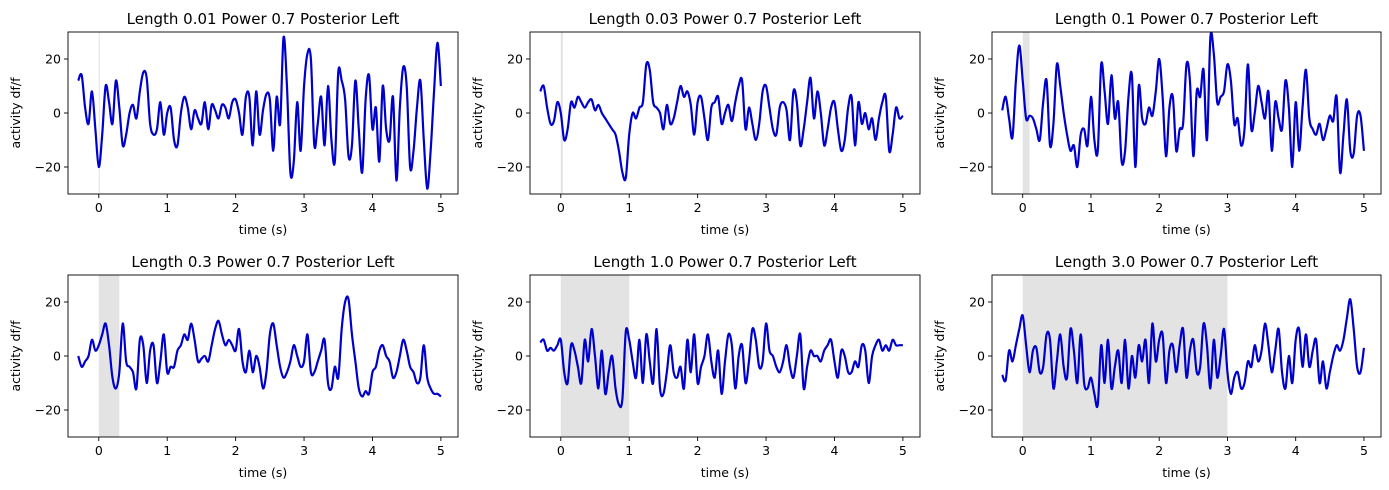  Describe the element at coordinates (262, 262) in the screenshot. I see `chart-title: Length 0.3 Power 0.7 Posterior Left` at that location.